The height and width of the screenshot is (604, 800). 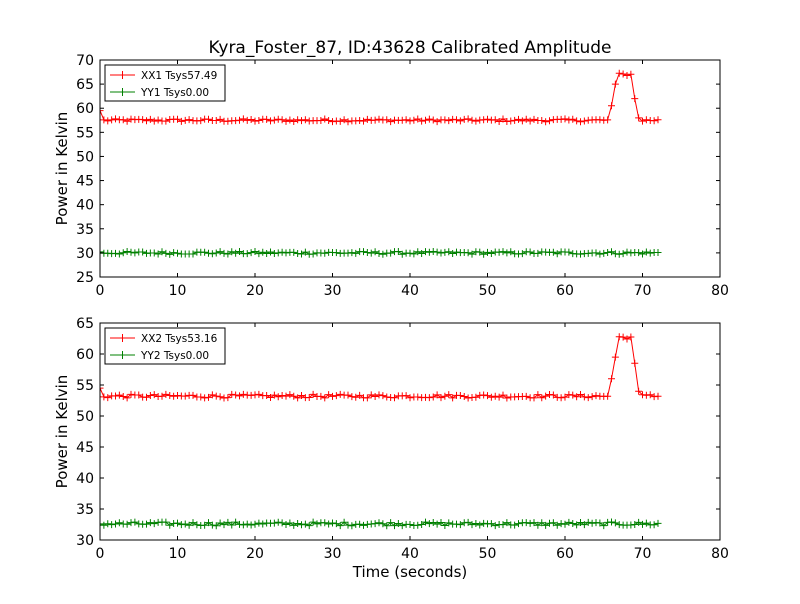 What do you see at coordinates (488, 291) in the screenshot?
I see `x-tick-label: 50` at bounding box center [488, 291].